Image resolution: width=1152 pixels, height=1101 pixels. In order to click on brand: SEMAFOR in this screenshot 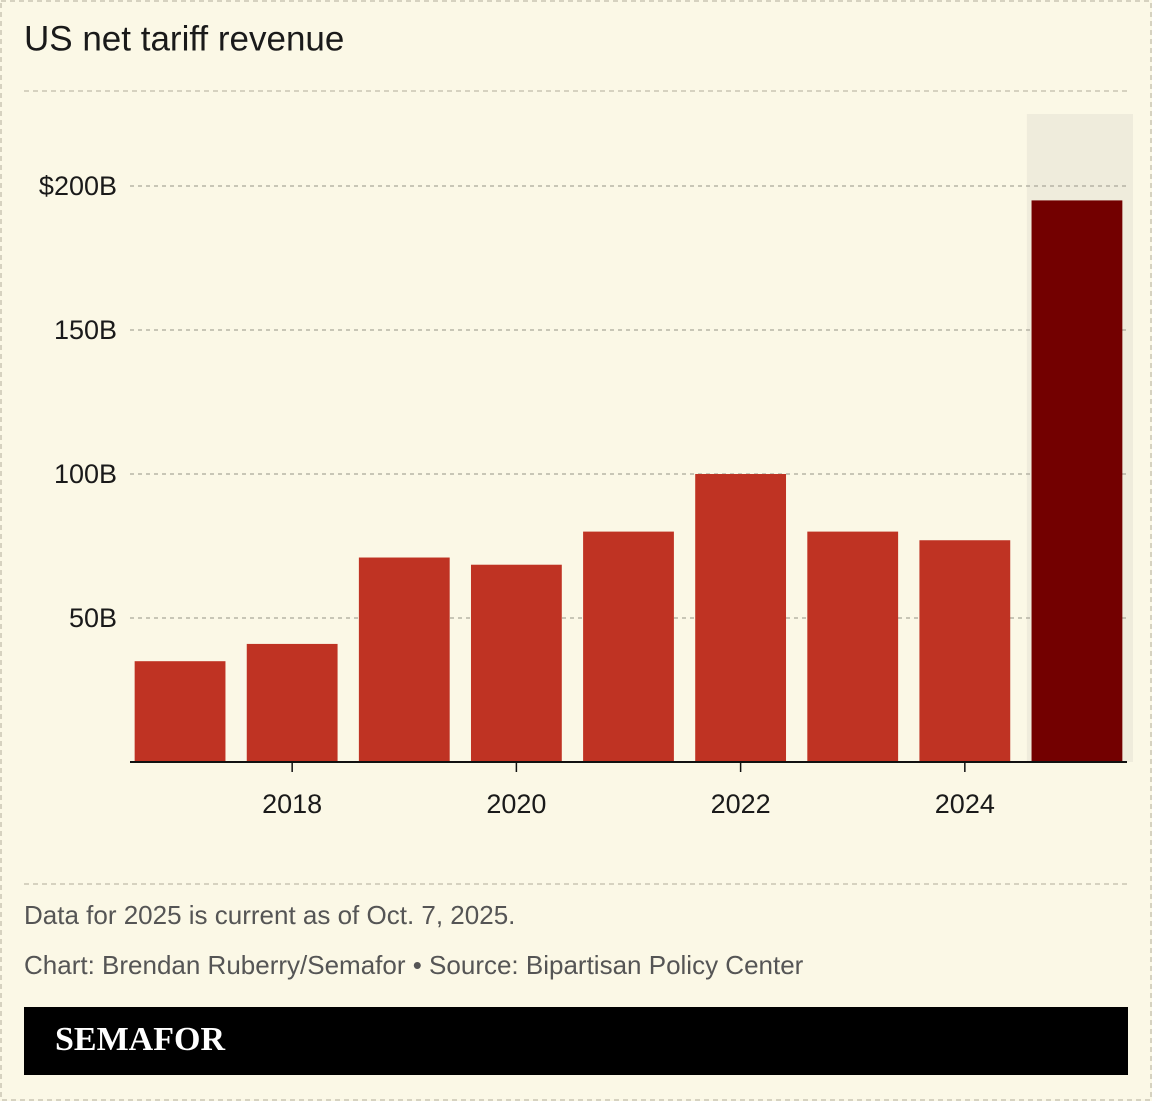, I will do `click(140, 1039)`.